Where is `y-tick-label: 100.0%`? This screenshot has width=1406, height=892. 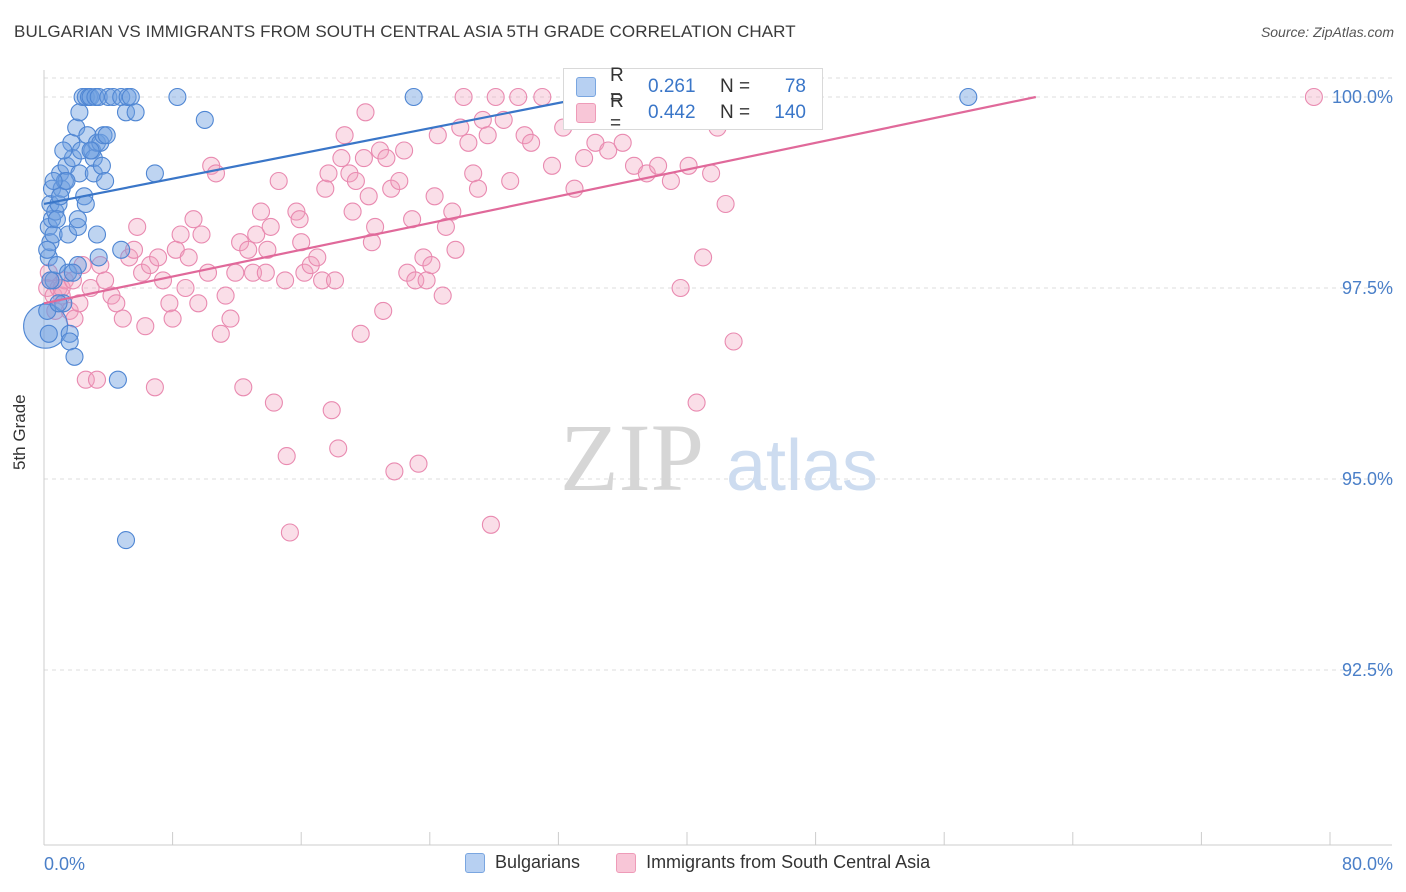
y-tick-label: 100.0% is located at coordinates (1362, 97).